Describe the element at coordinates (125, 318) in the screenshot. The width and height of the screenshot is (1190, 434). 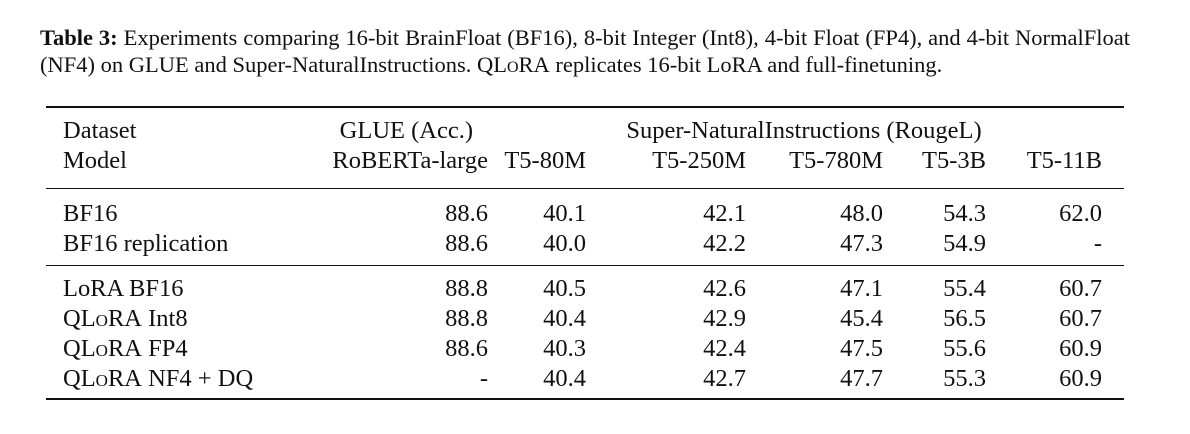
I see `row-model-name: QLoRA Int8` at that location.